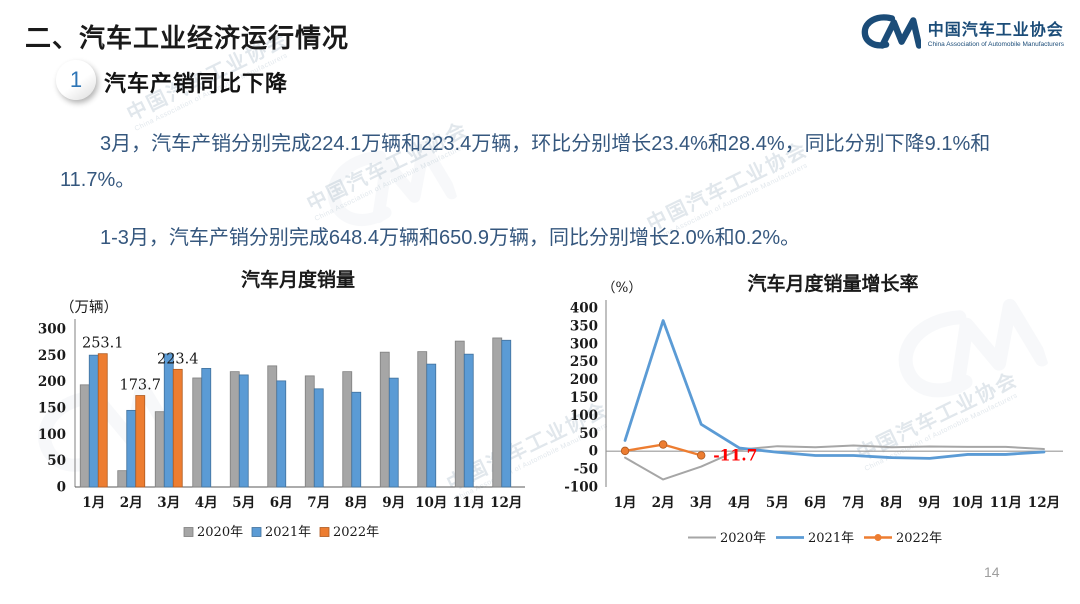 The image size is (1080, 604). I want to click on bar-2020年-1月, so click(84, 436).